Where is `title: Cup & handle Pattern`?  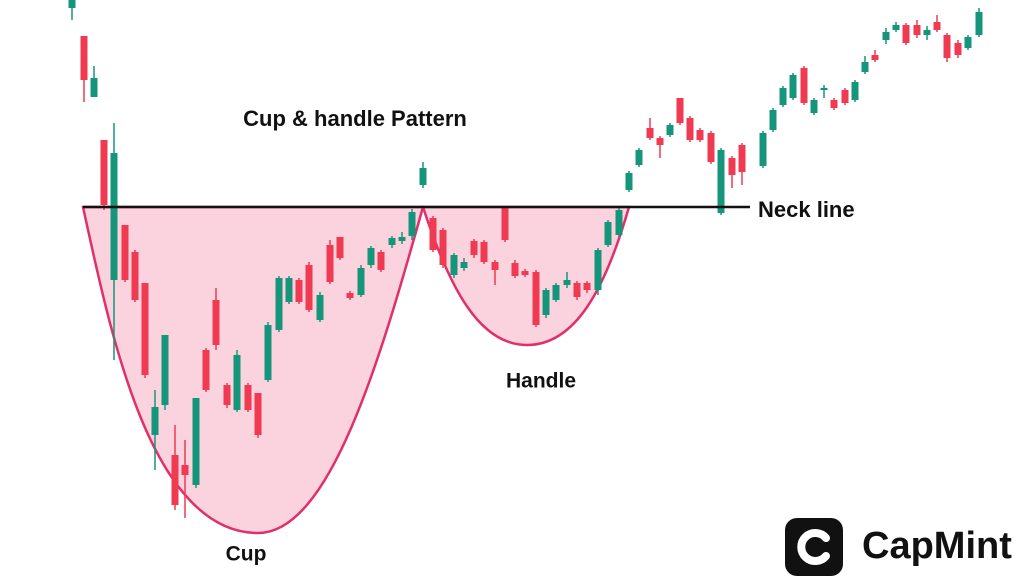 title: Cup & handle Pattern is located at coordinates (355, 118).